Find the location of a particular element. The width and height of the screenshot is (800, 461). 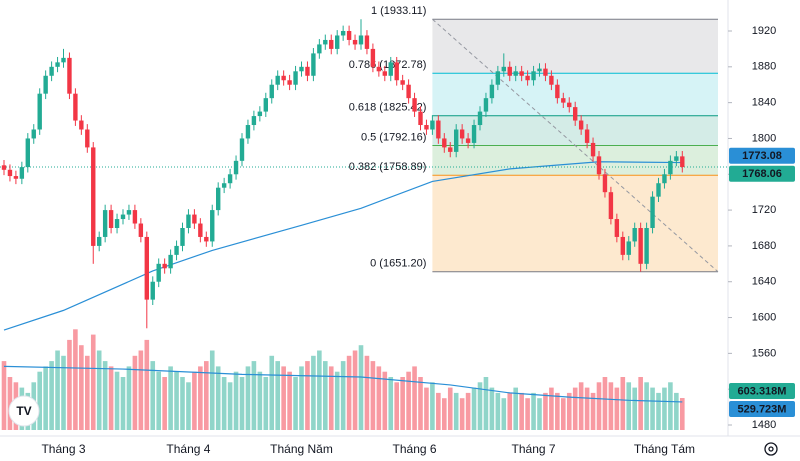

settings-icon is located at coordinates (771, 449).